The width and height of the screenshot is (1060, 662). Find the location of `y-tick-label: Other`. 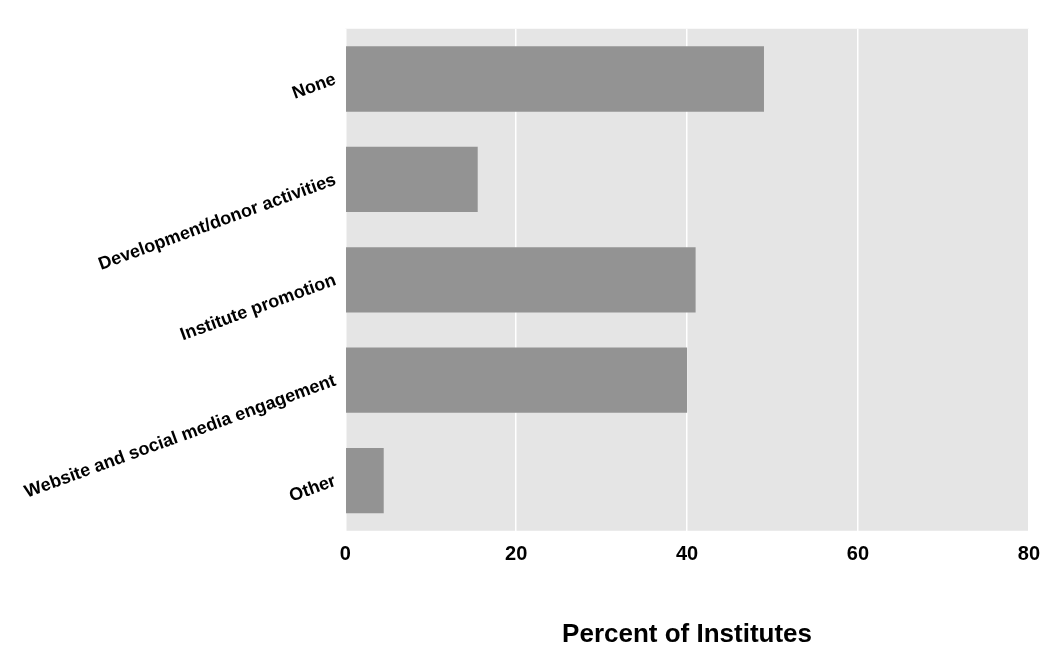

y-tick-label: Other is located at coordinates (312, 488).